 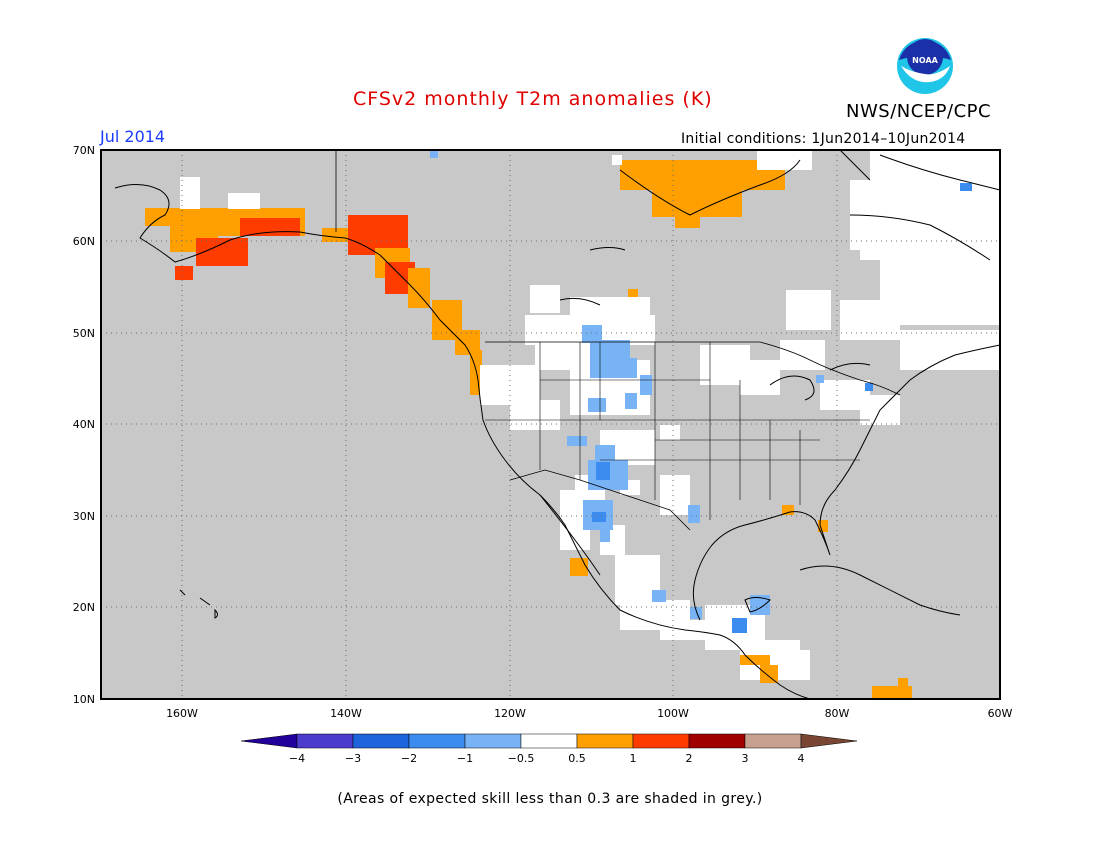 I want to click on lon-label: 140W, so click(x=346, y=713).